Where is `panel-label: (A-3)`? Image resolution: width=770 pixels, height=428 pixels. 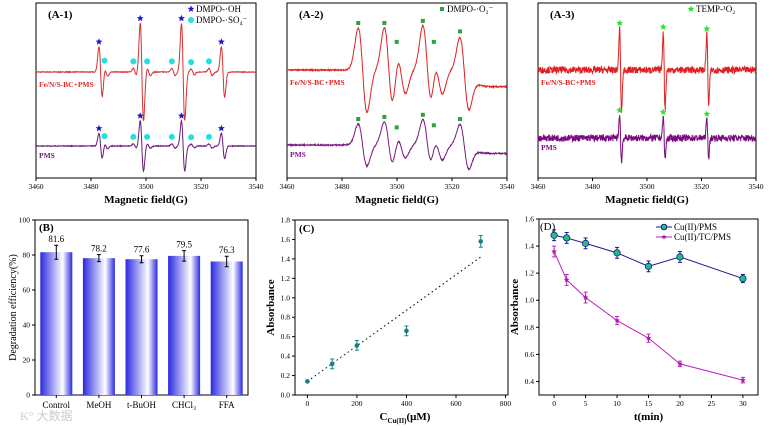 panel-label: (A-3) is located at coordinates (562, 15).